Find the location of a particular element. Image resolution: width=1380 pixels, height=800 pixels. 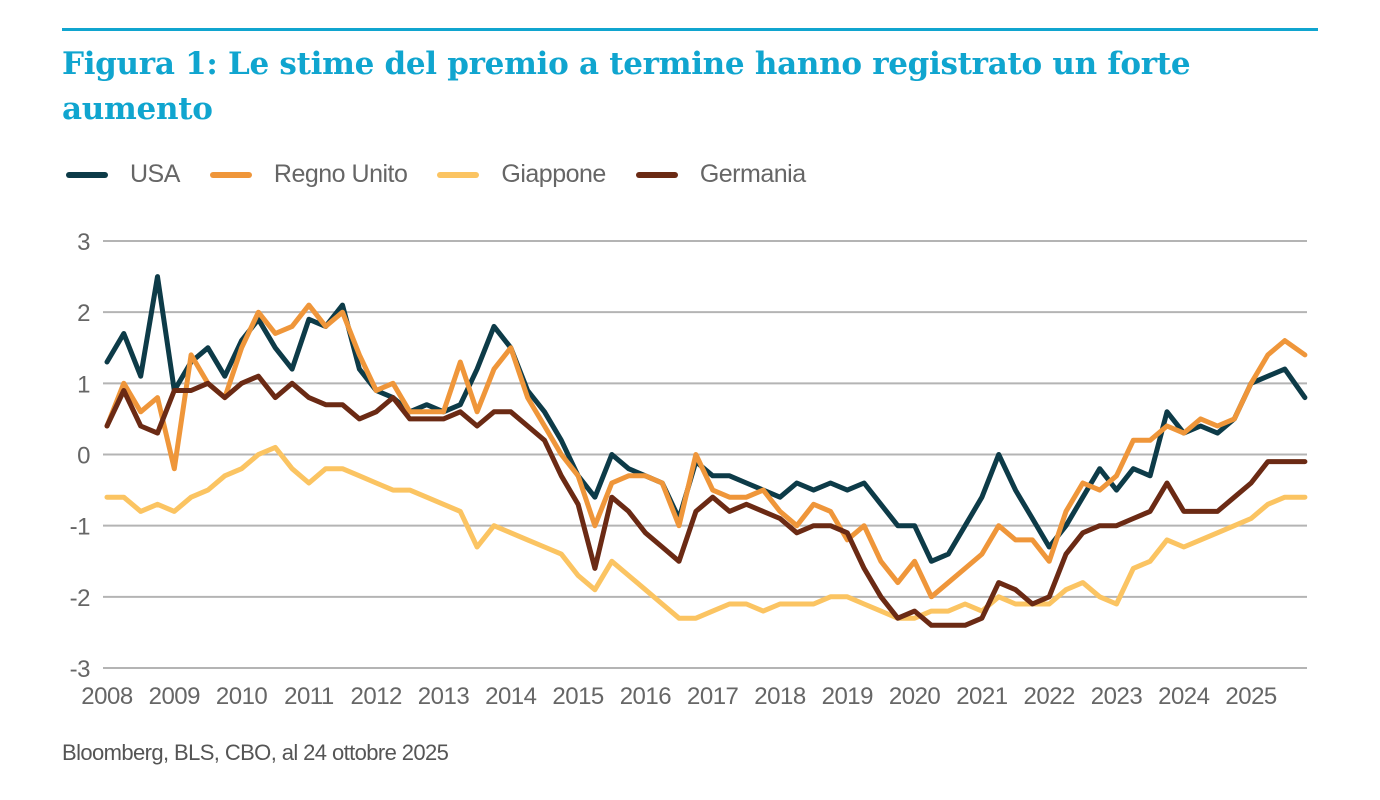

legend-label-germania: Germania is located at coordinates (752, 174).